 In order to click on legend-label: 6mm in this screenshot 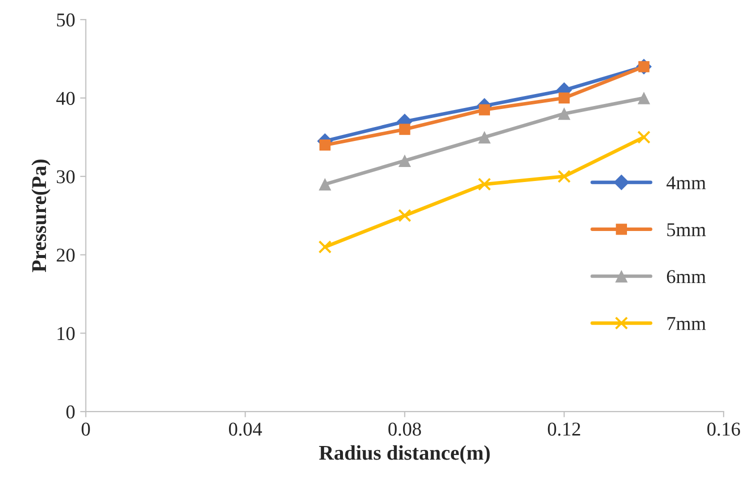, I will do `click(686, 277)`.